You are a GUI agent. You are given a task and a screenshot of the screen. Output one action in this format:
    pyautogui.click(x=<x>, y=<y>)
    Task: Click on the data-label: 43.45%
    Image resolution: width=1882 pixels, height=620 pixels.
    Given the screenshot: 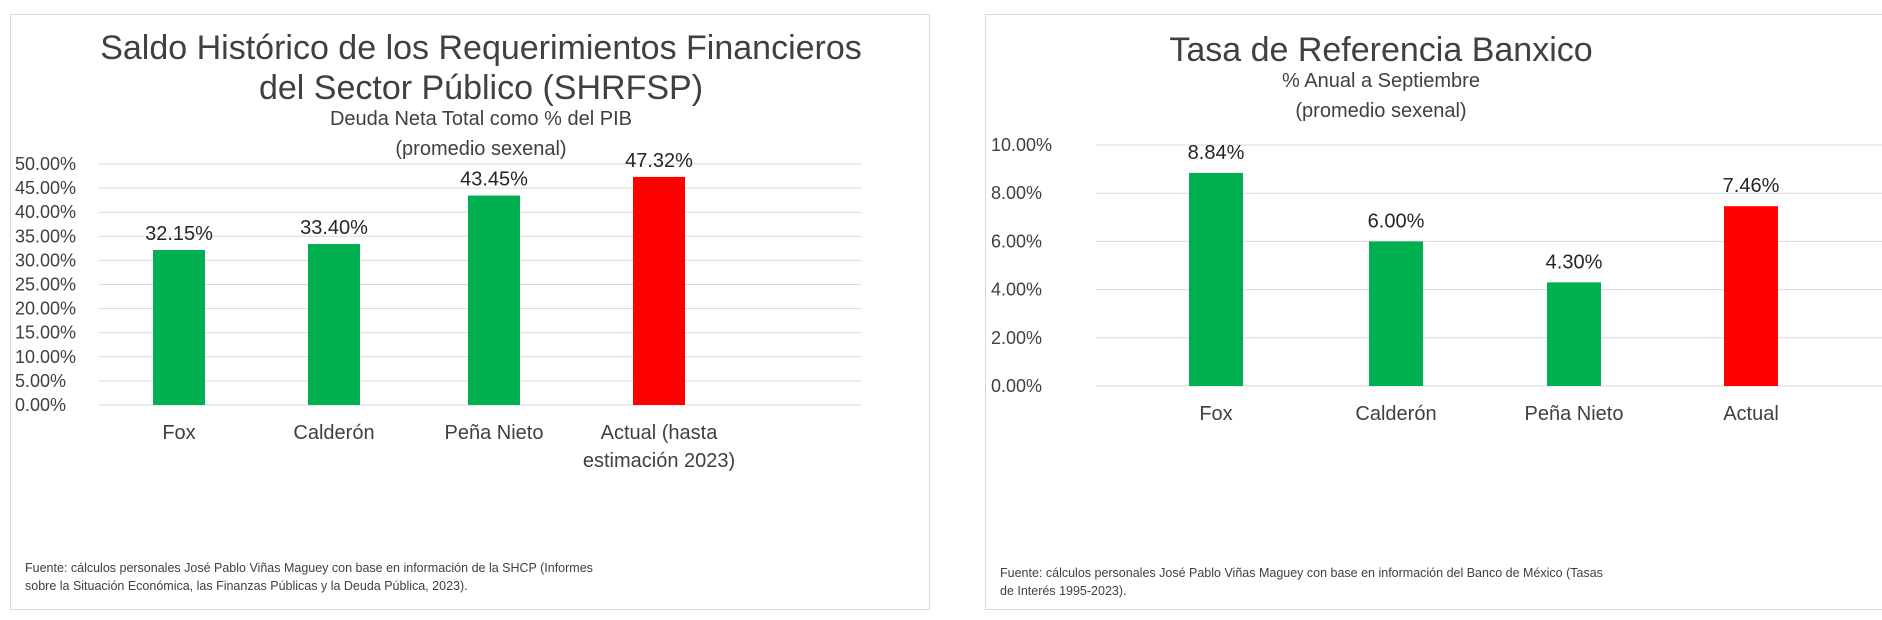 What is the action you would take?
    pyautogui.click(x=494, y=180)
    